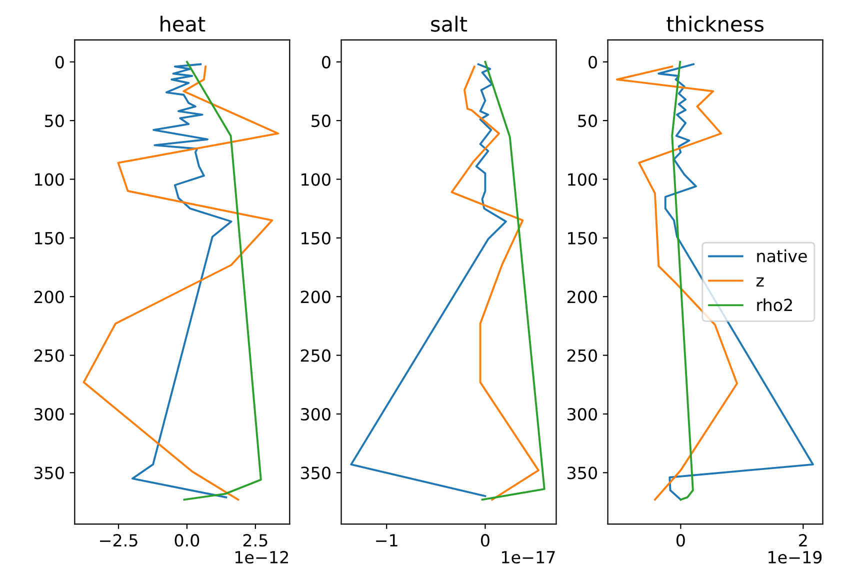 The height and width of the screenshot is (578, 843). I want to click on x-tick-label: −2.5, so click(119, 540).